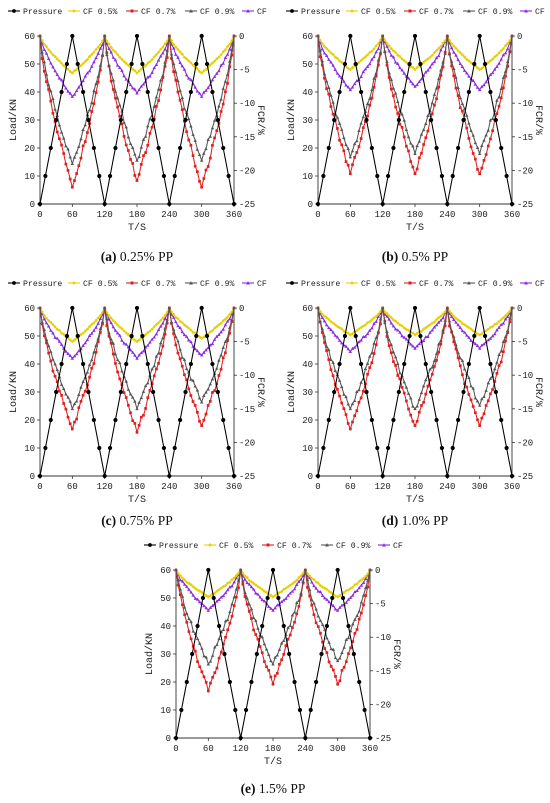 The height and width of the screenshot is (803, 550). What do you see at coordinates (169, 215) in the screenshot?
I see `chart-a-xtick-label-4: 240` at bounding box center [169, 215].